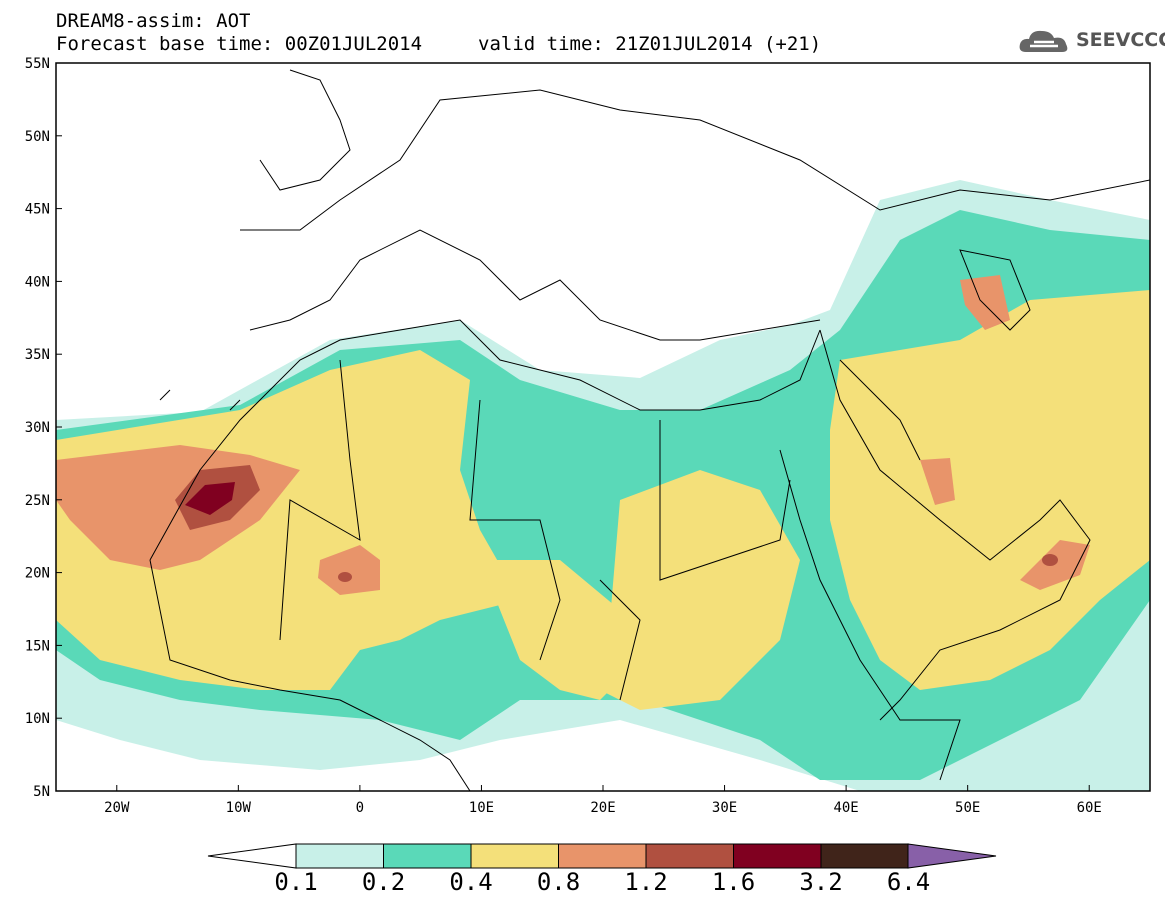 The width and height of the screenshot is (1165, 905). I want to click on aot-band-1.6, so click(210, 498).